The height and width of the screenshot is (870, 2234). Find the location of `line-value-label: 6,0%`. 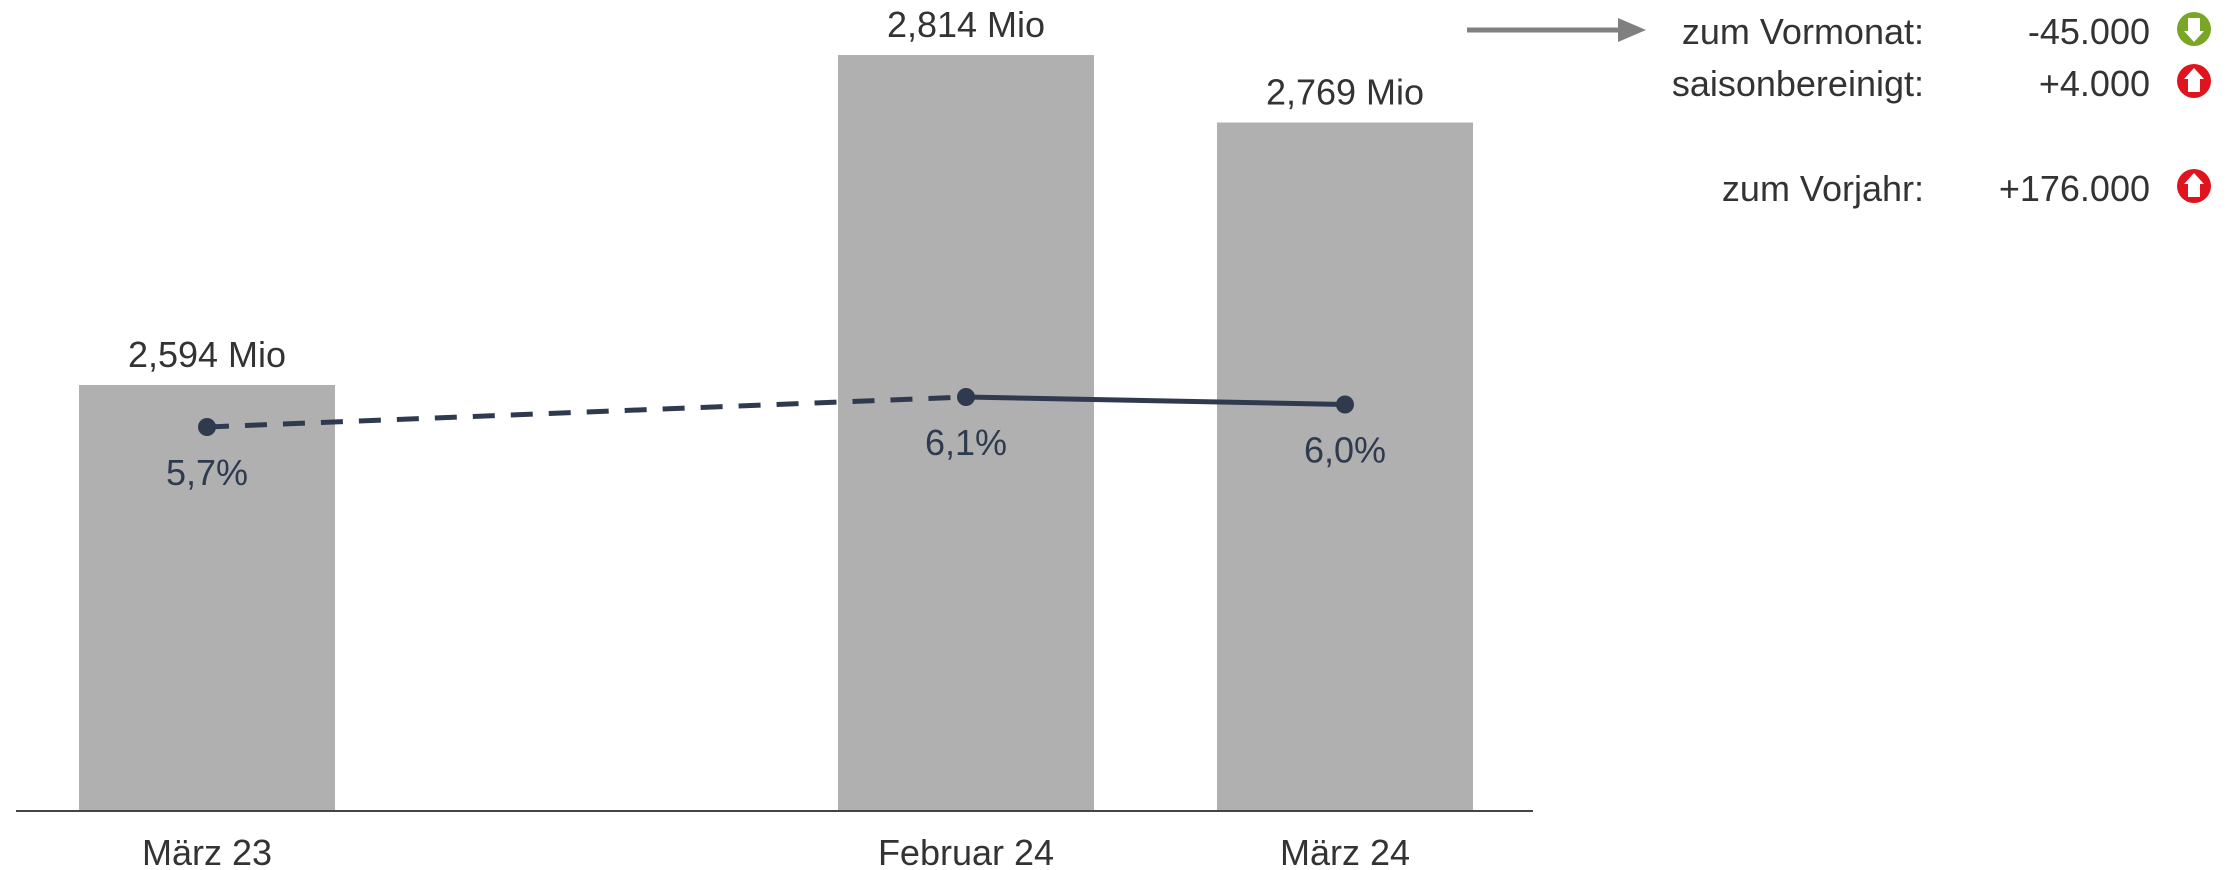

line-value-label: 6,0% is located at coordinates (1345, 450).